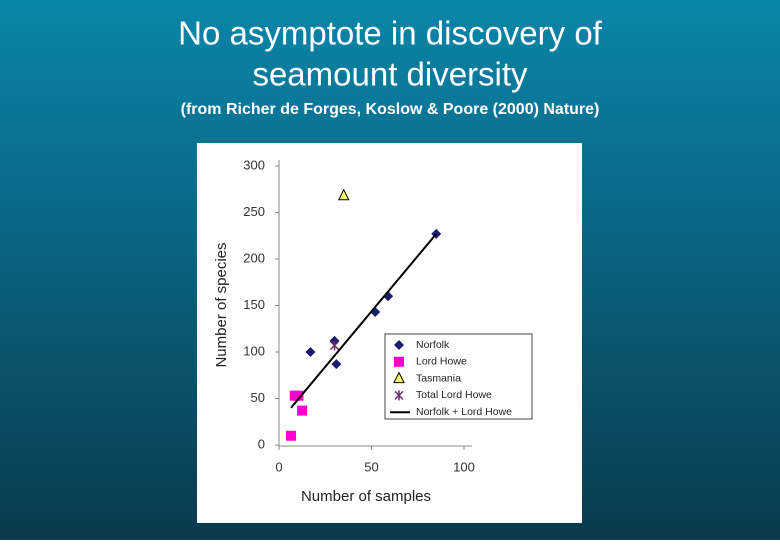 This screenshot has height=545, width=780. I want to click on title-line: seamount diversity, so click(390, 74).